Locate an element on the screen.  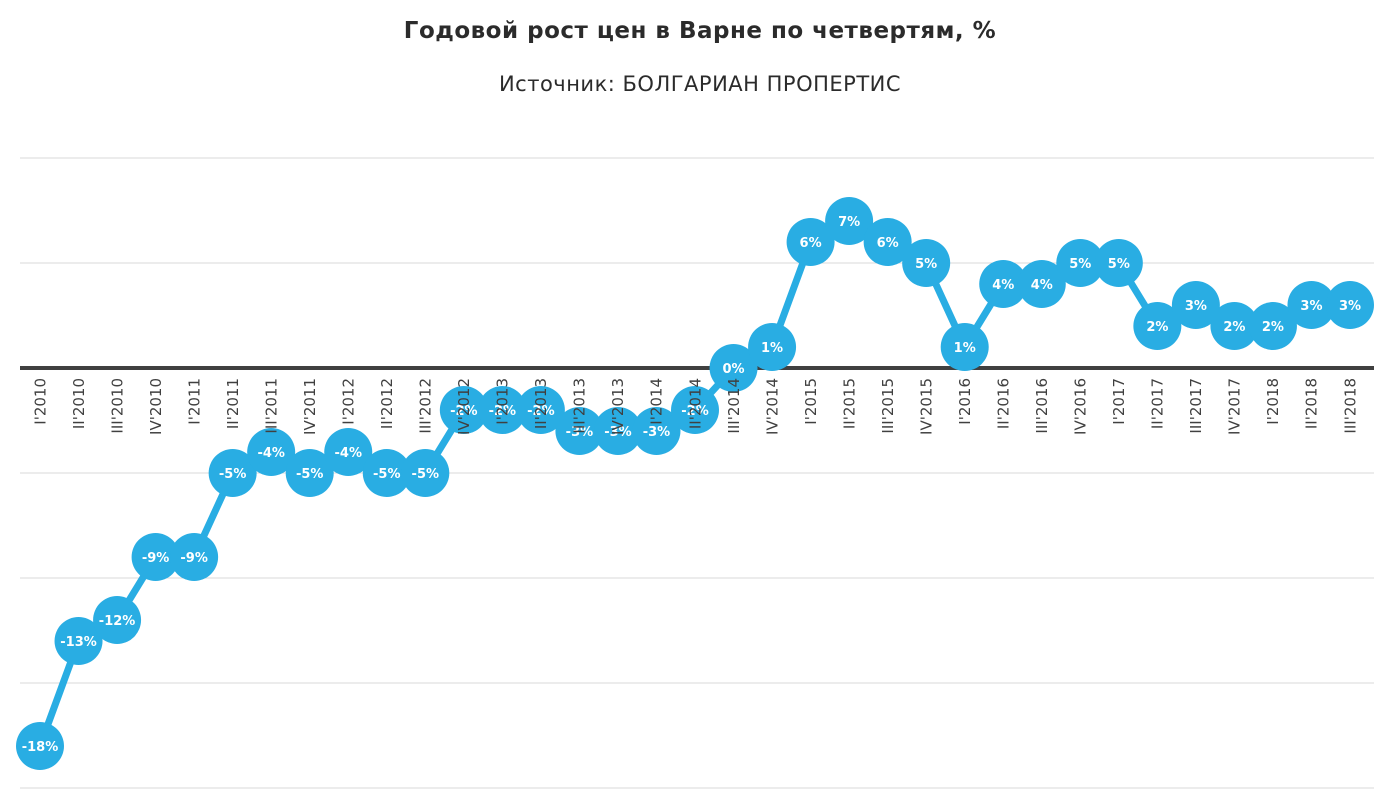
data-point-label: 1% is located at coordinates (772, 348).